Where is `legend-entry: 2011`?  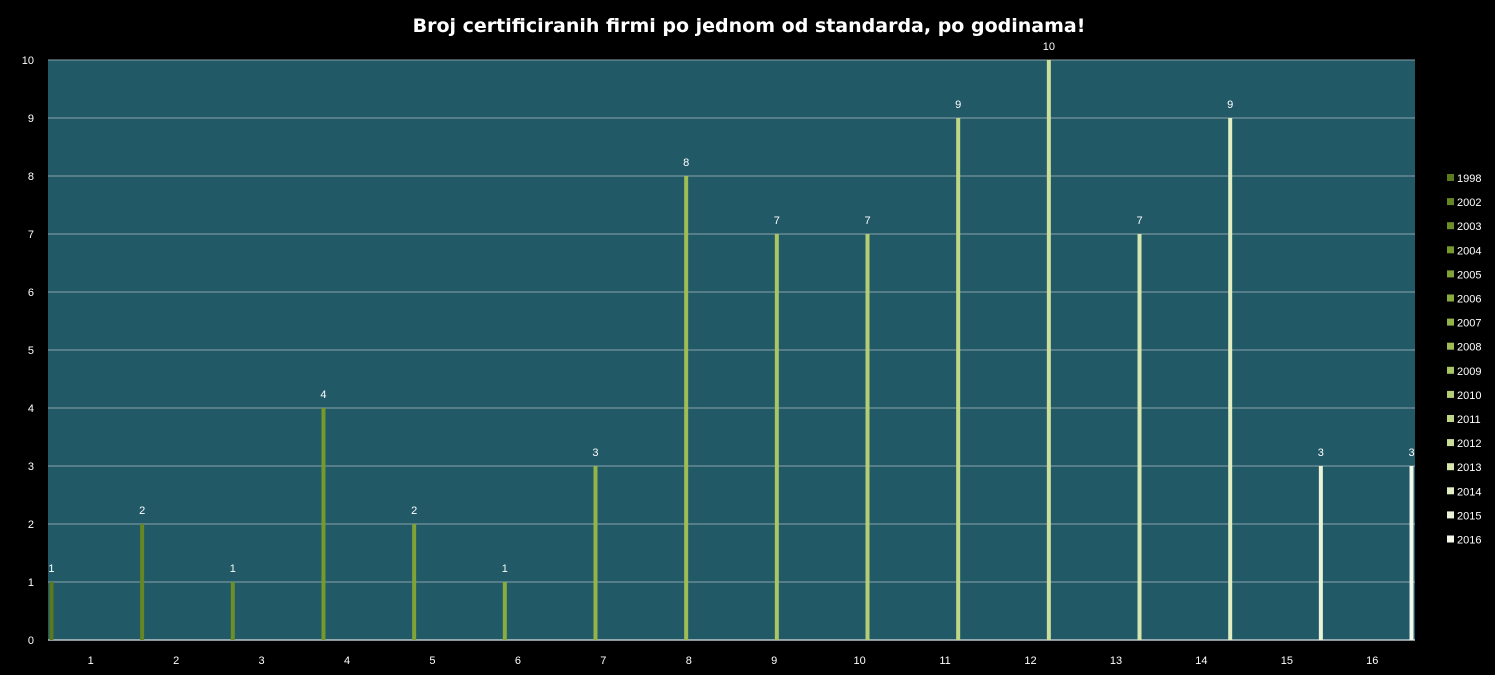 legend-entry: 2011 is located at coordinates (1469, 420).